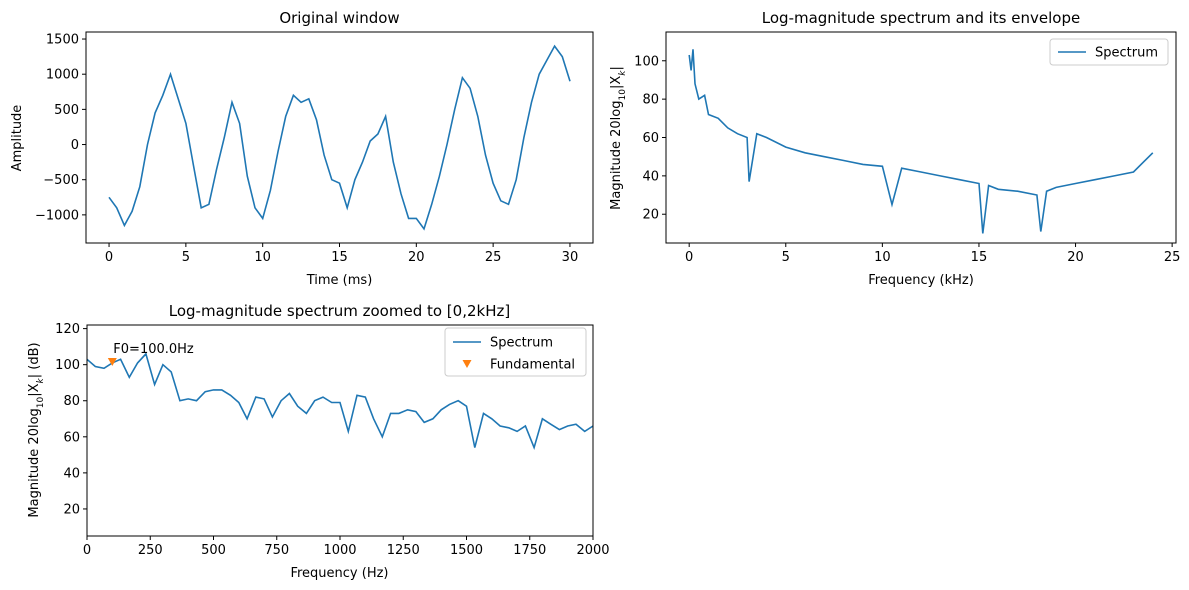  Describe the element at coordinates (592, 550) in the screenshot. I see `x-tick-label: 2000` at that location.